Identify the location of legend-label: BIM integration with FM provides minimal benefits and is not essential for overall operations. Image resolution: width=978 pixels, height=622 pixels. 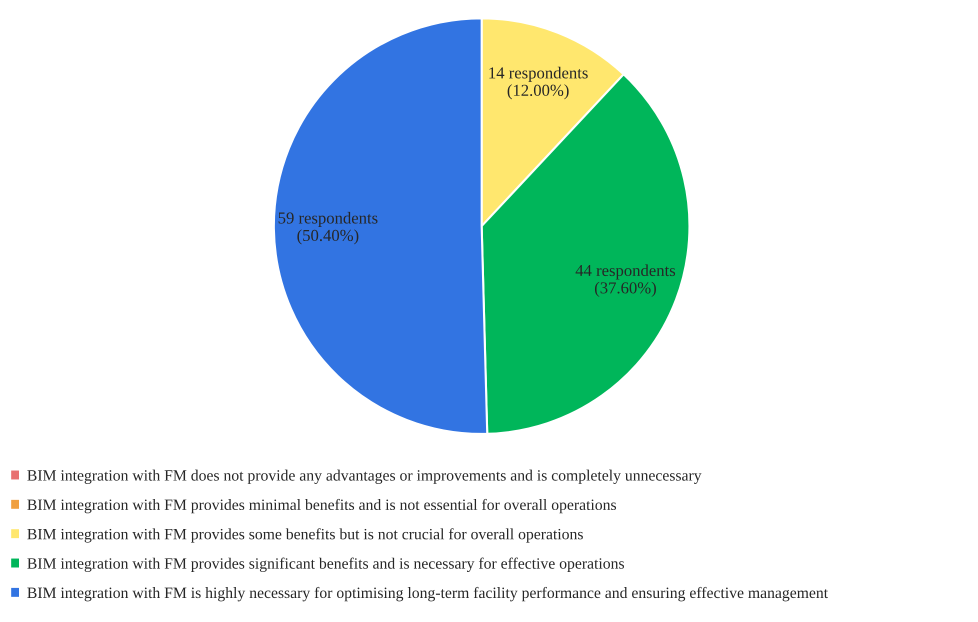
(321, 506).